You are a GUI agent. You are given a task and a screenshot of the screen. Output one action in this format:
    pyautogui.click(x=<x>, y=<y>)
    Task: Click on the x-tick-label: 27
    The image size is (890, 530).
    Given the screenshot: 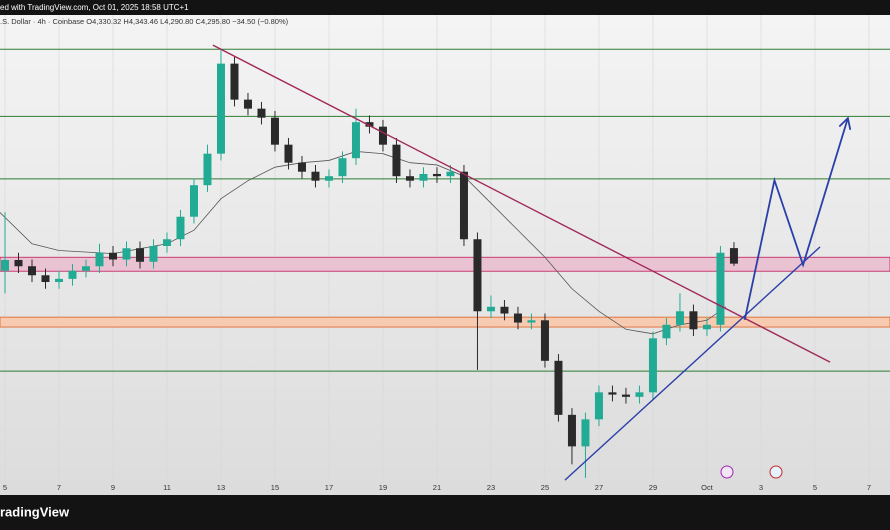 What is the action you would take?
    pyautogui.click(x=599, y=487)
    